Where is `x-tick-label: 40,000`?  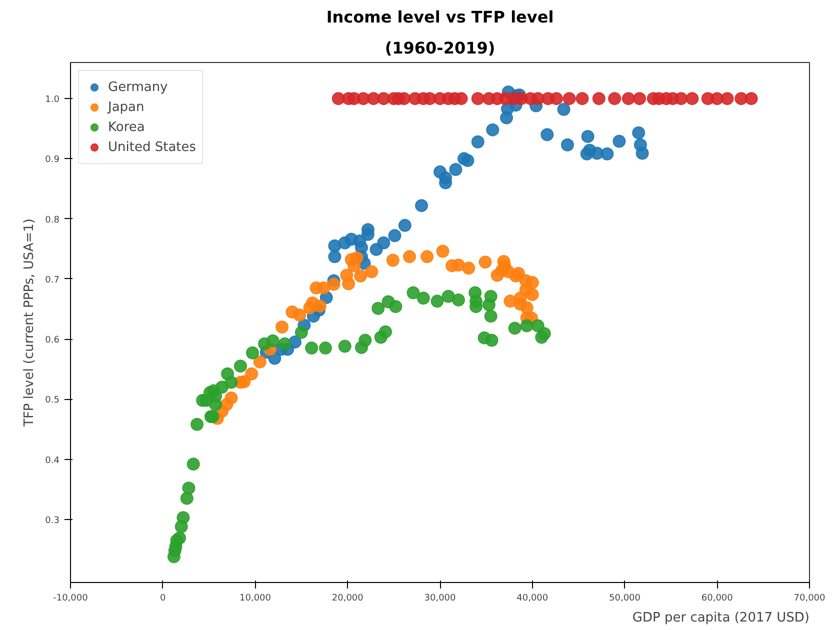 x-tick-label: 40,000 is located at coordinates (532, 599).